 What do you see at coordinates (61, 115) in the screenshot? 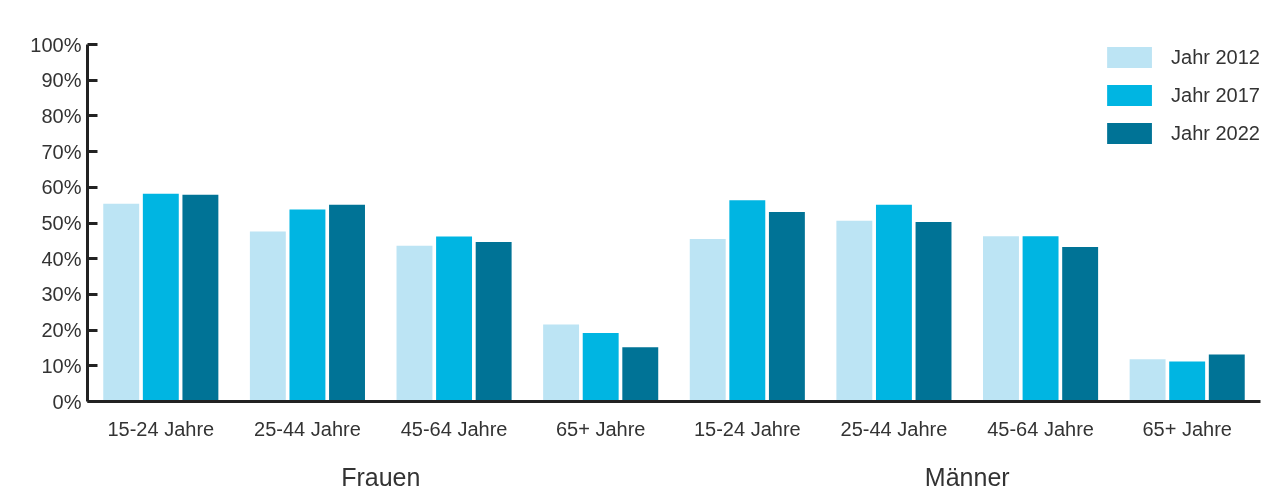
I see `y-tick-label: 80%` at bounding box center [61, 115].